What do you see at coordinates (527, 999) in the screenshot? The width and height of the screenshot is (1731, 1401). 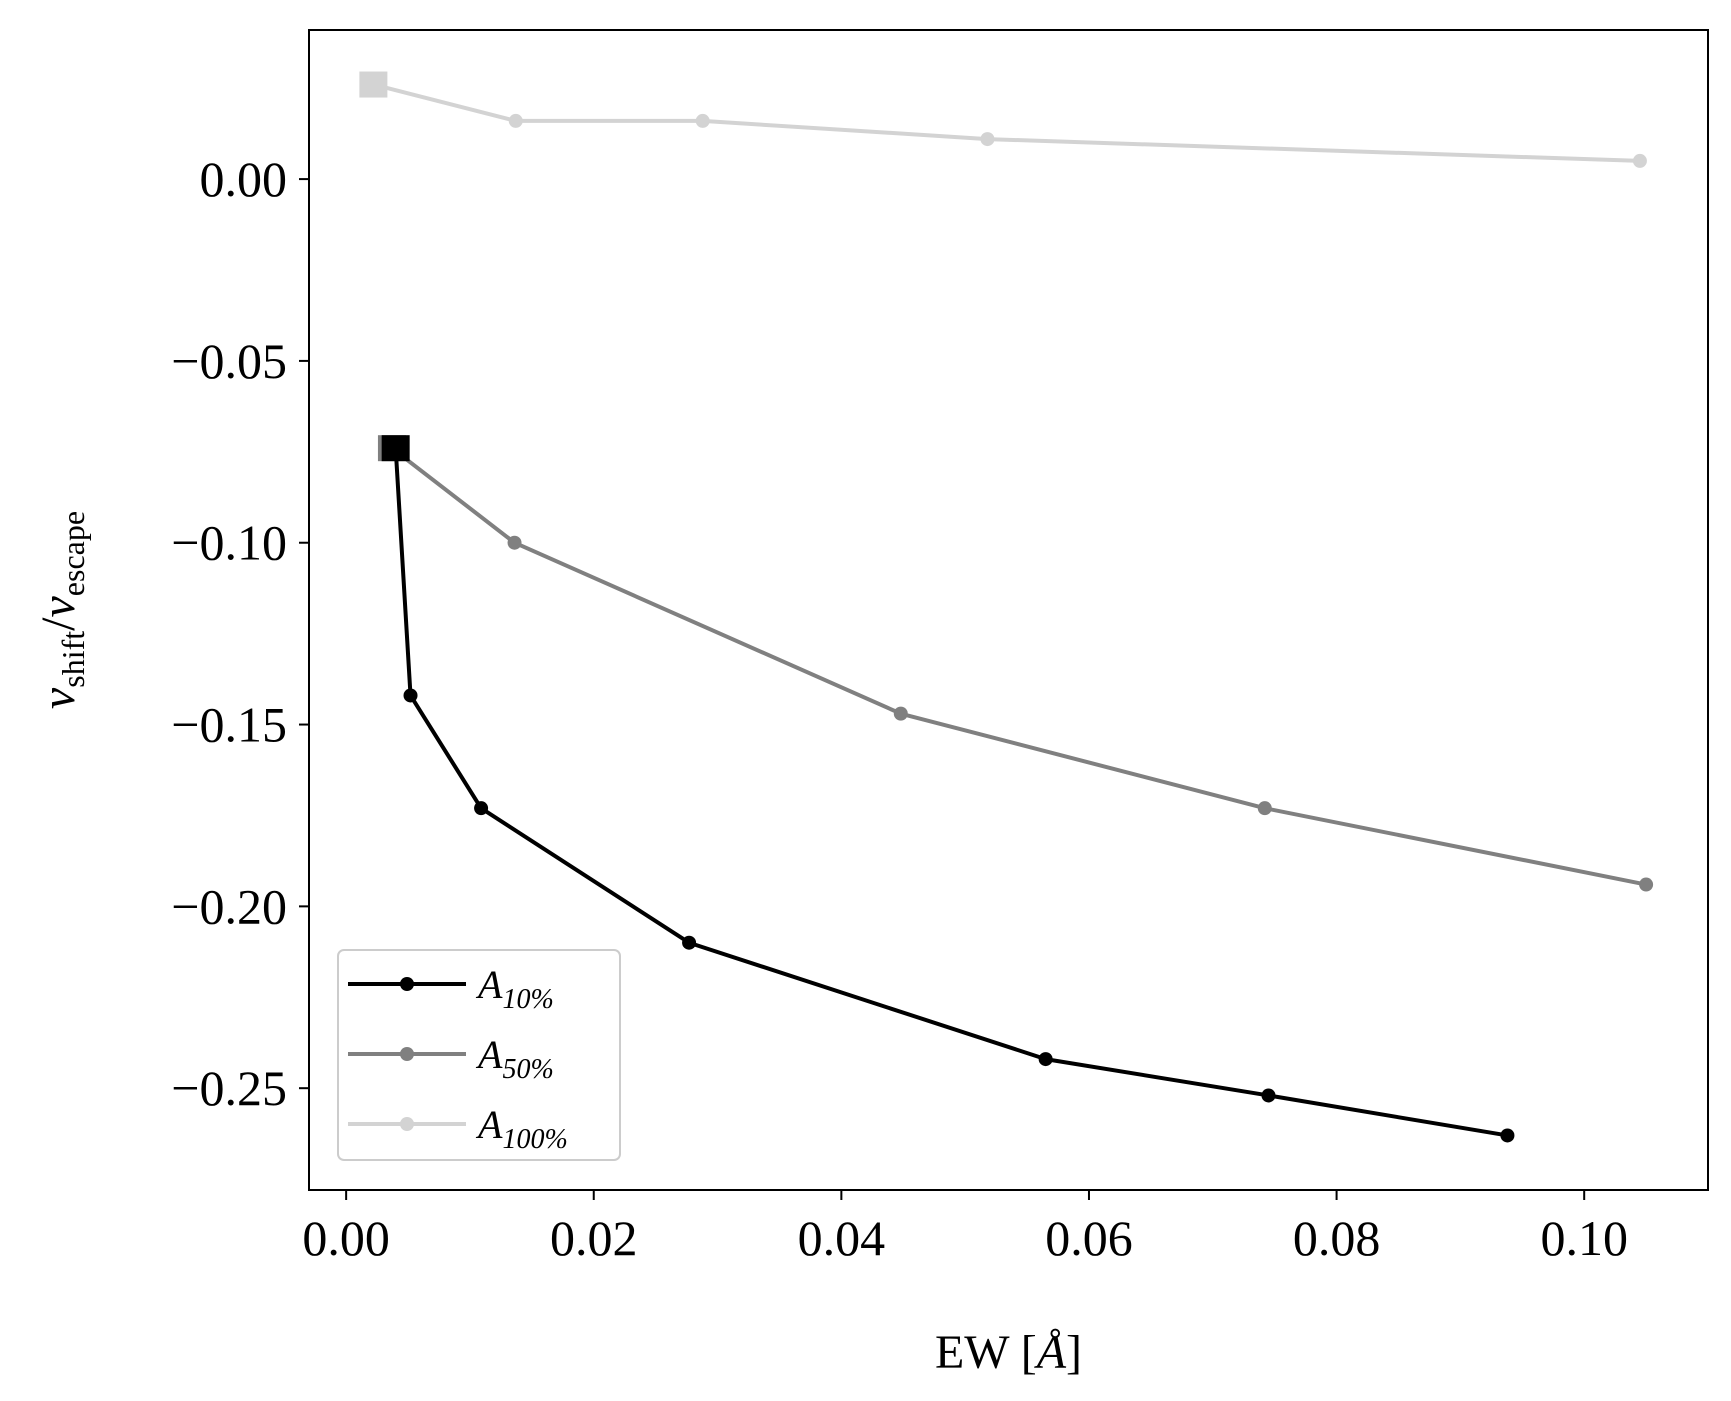 I see `legend-label-sub: 10%` at bounding box center [527, 999].